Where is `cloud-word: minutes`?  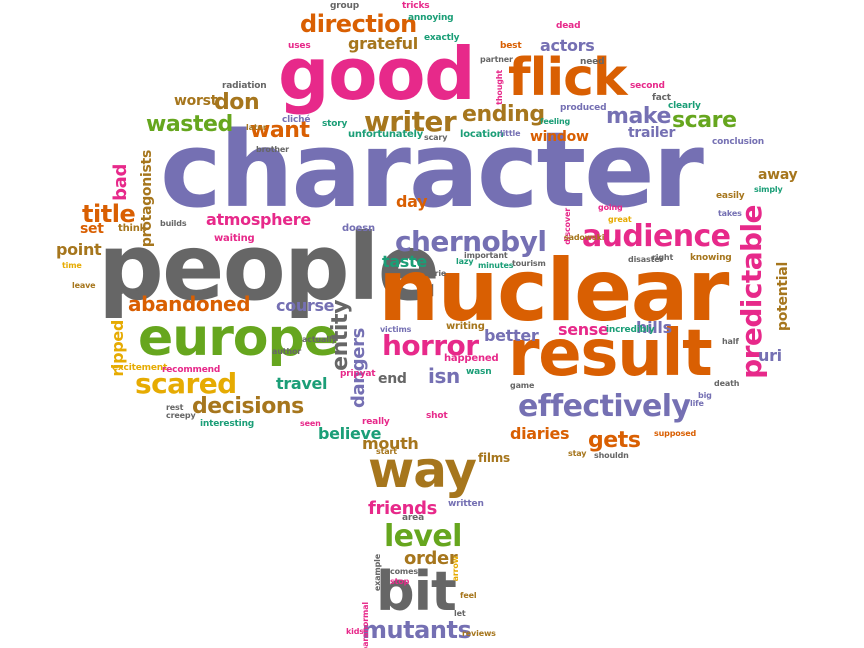 cloud-word: minutes is located at coordinates (496, 265).